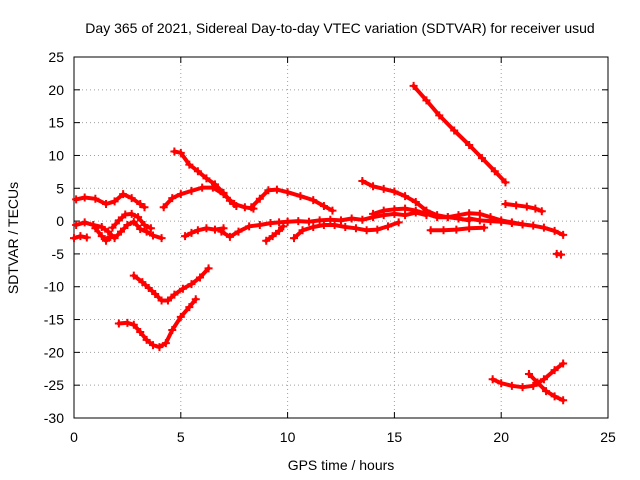  What do you see at coordinates (56, 90) in the screenshot?
I see `y-tick-label: 20` at bounding box center [56, 90].